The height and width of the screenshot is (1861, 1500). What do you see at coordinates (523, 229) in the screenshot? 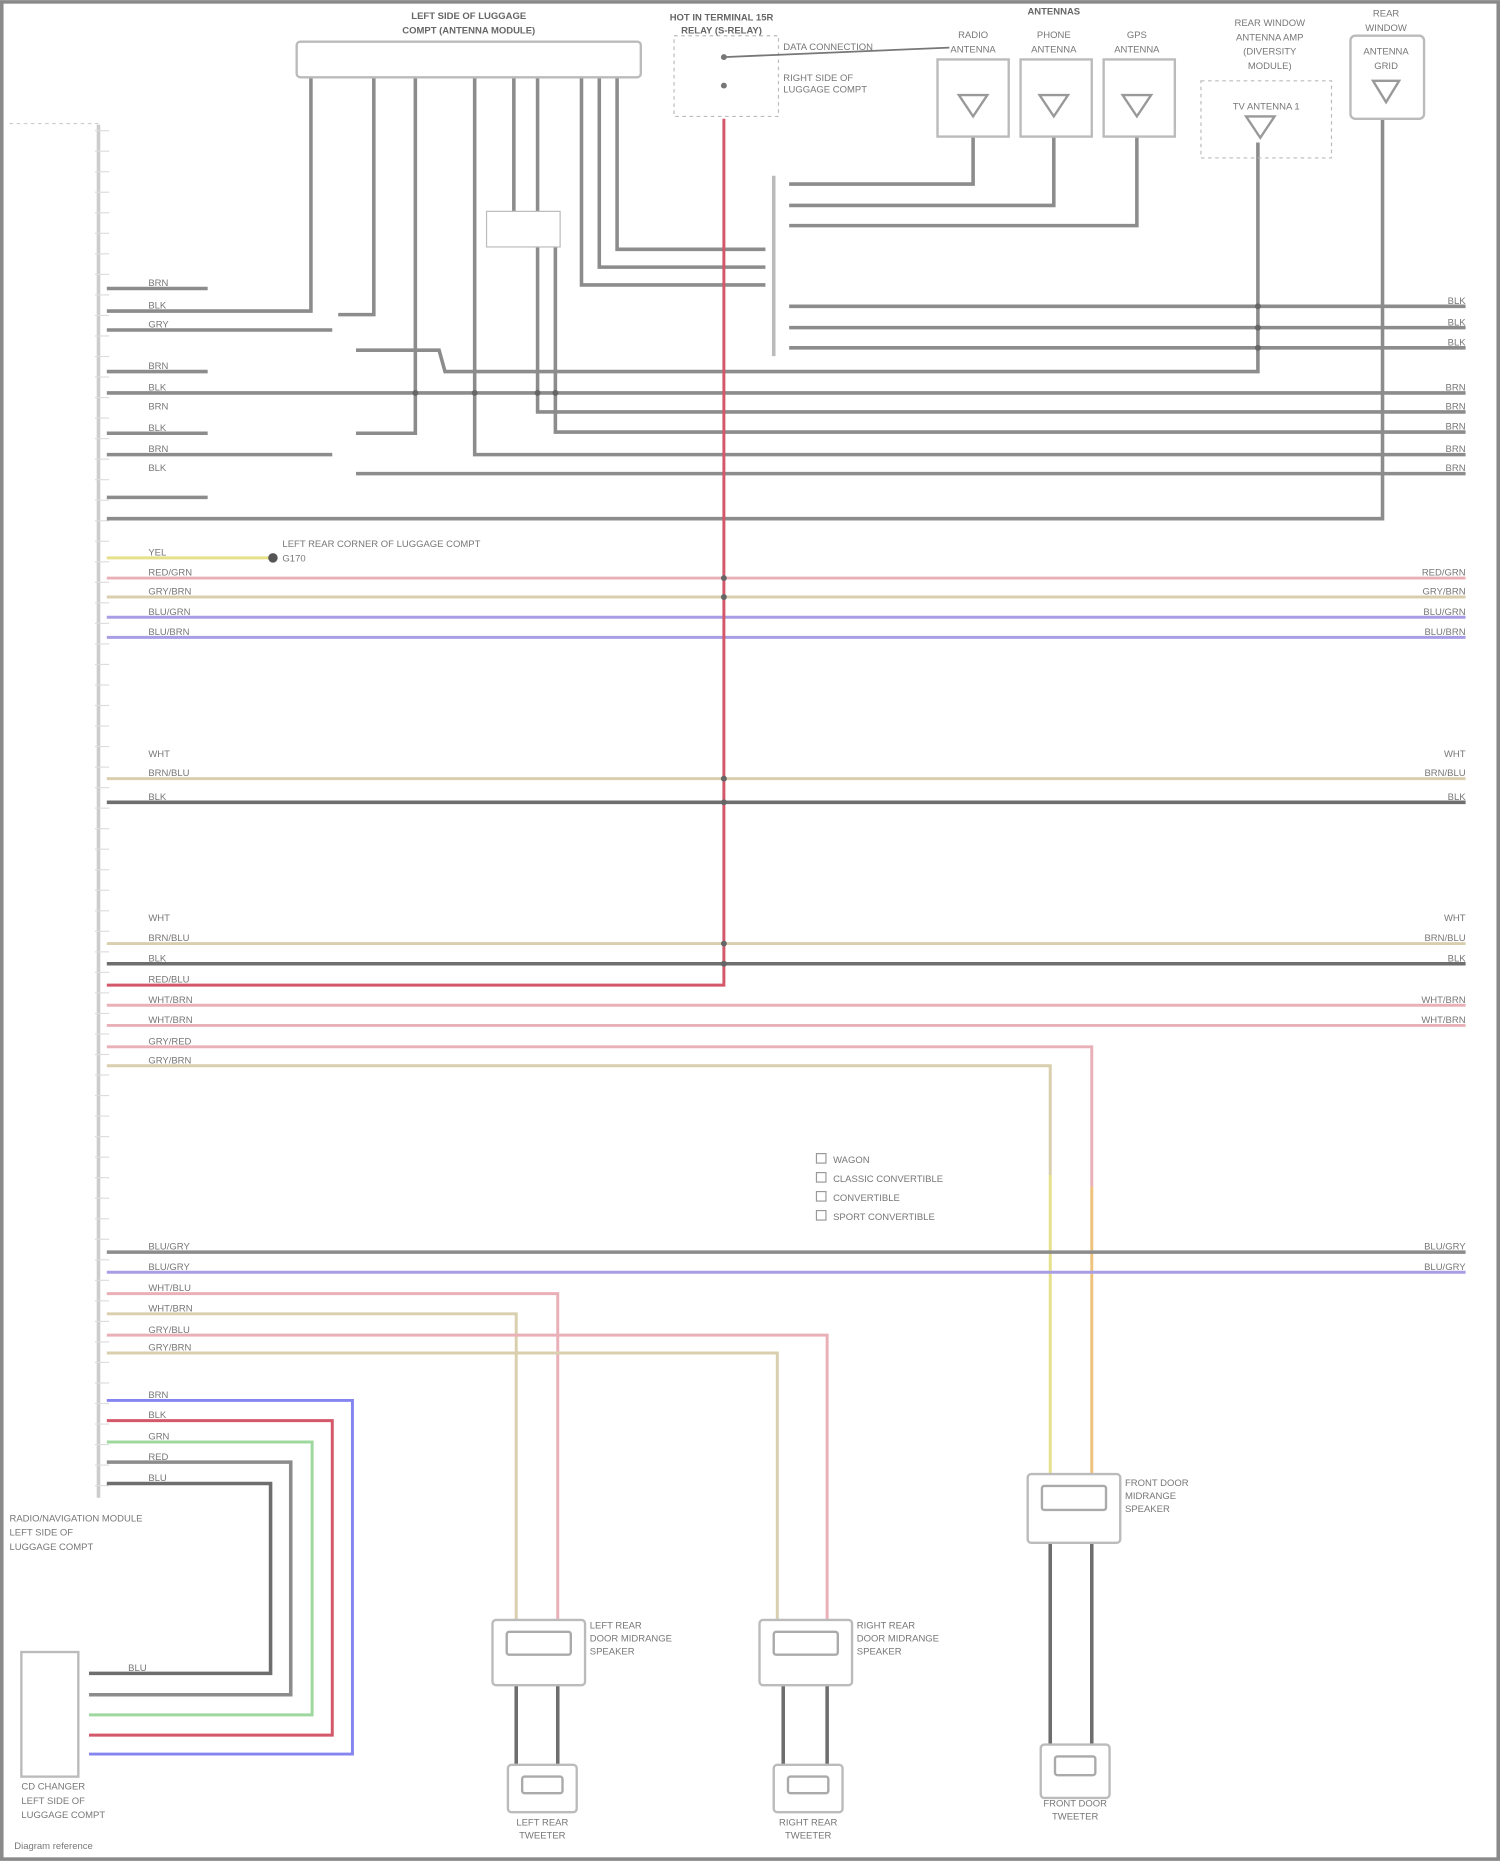
I see `inline-connector` at bounding box center [523, 229].